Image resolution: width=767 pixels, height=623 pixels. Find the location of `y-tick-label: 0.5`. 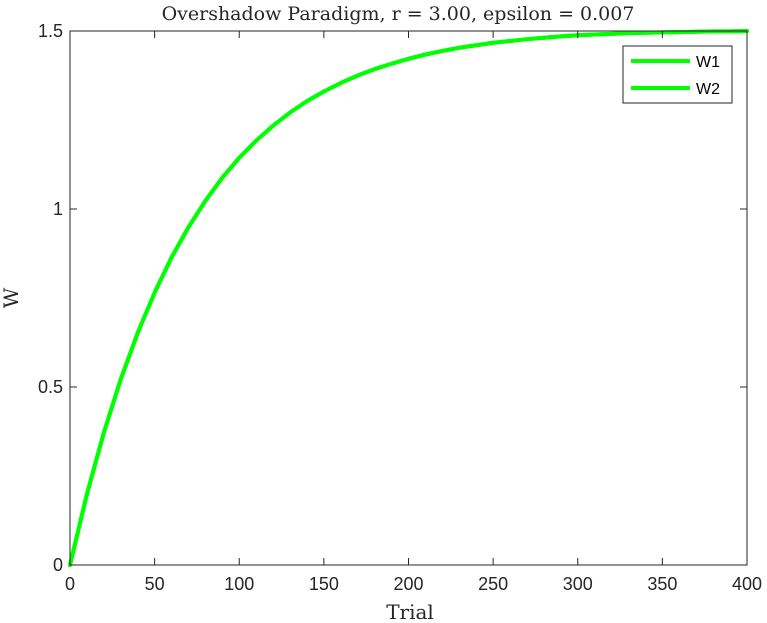

y-tick-label: 0.5 is located at coordinates (50, 387).